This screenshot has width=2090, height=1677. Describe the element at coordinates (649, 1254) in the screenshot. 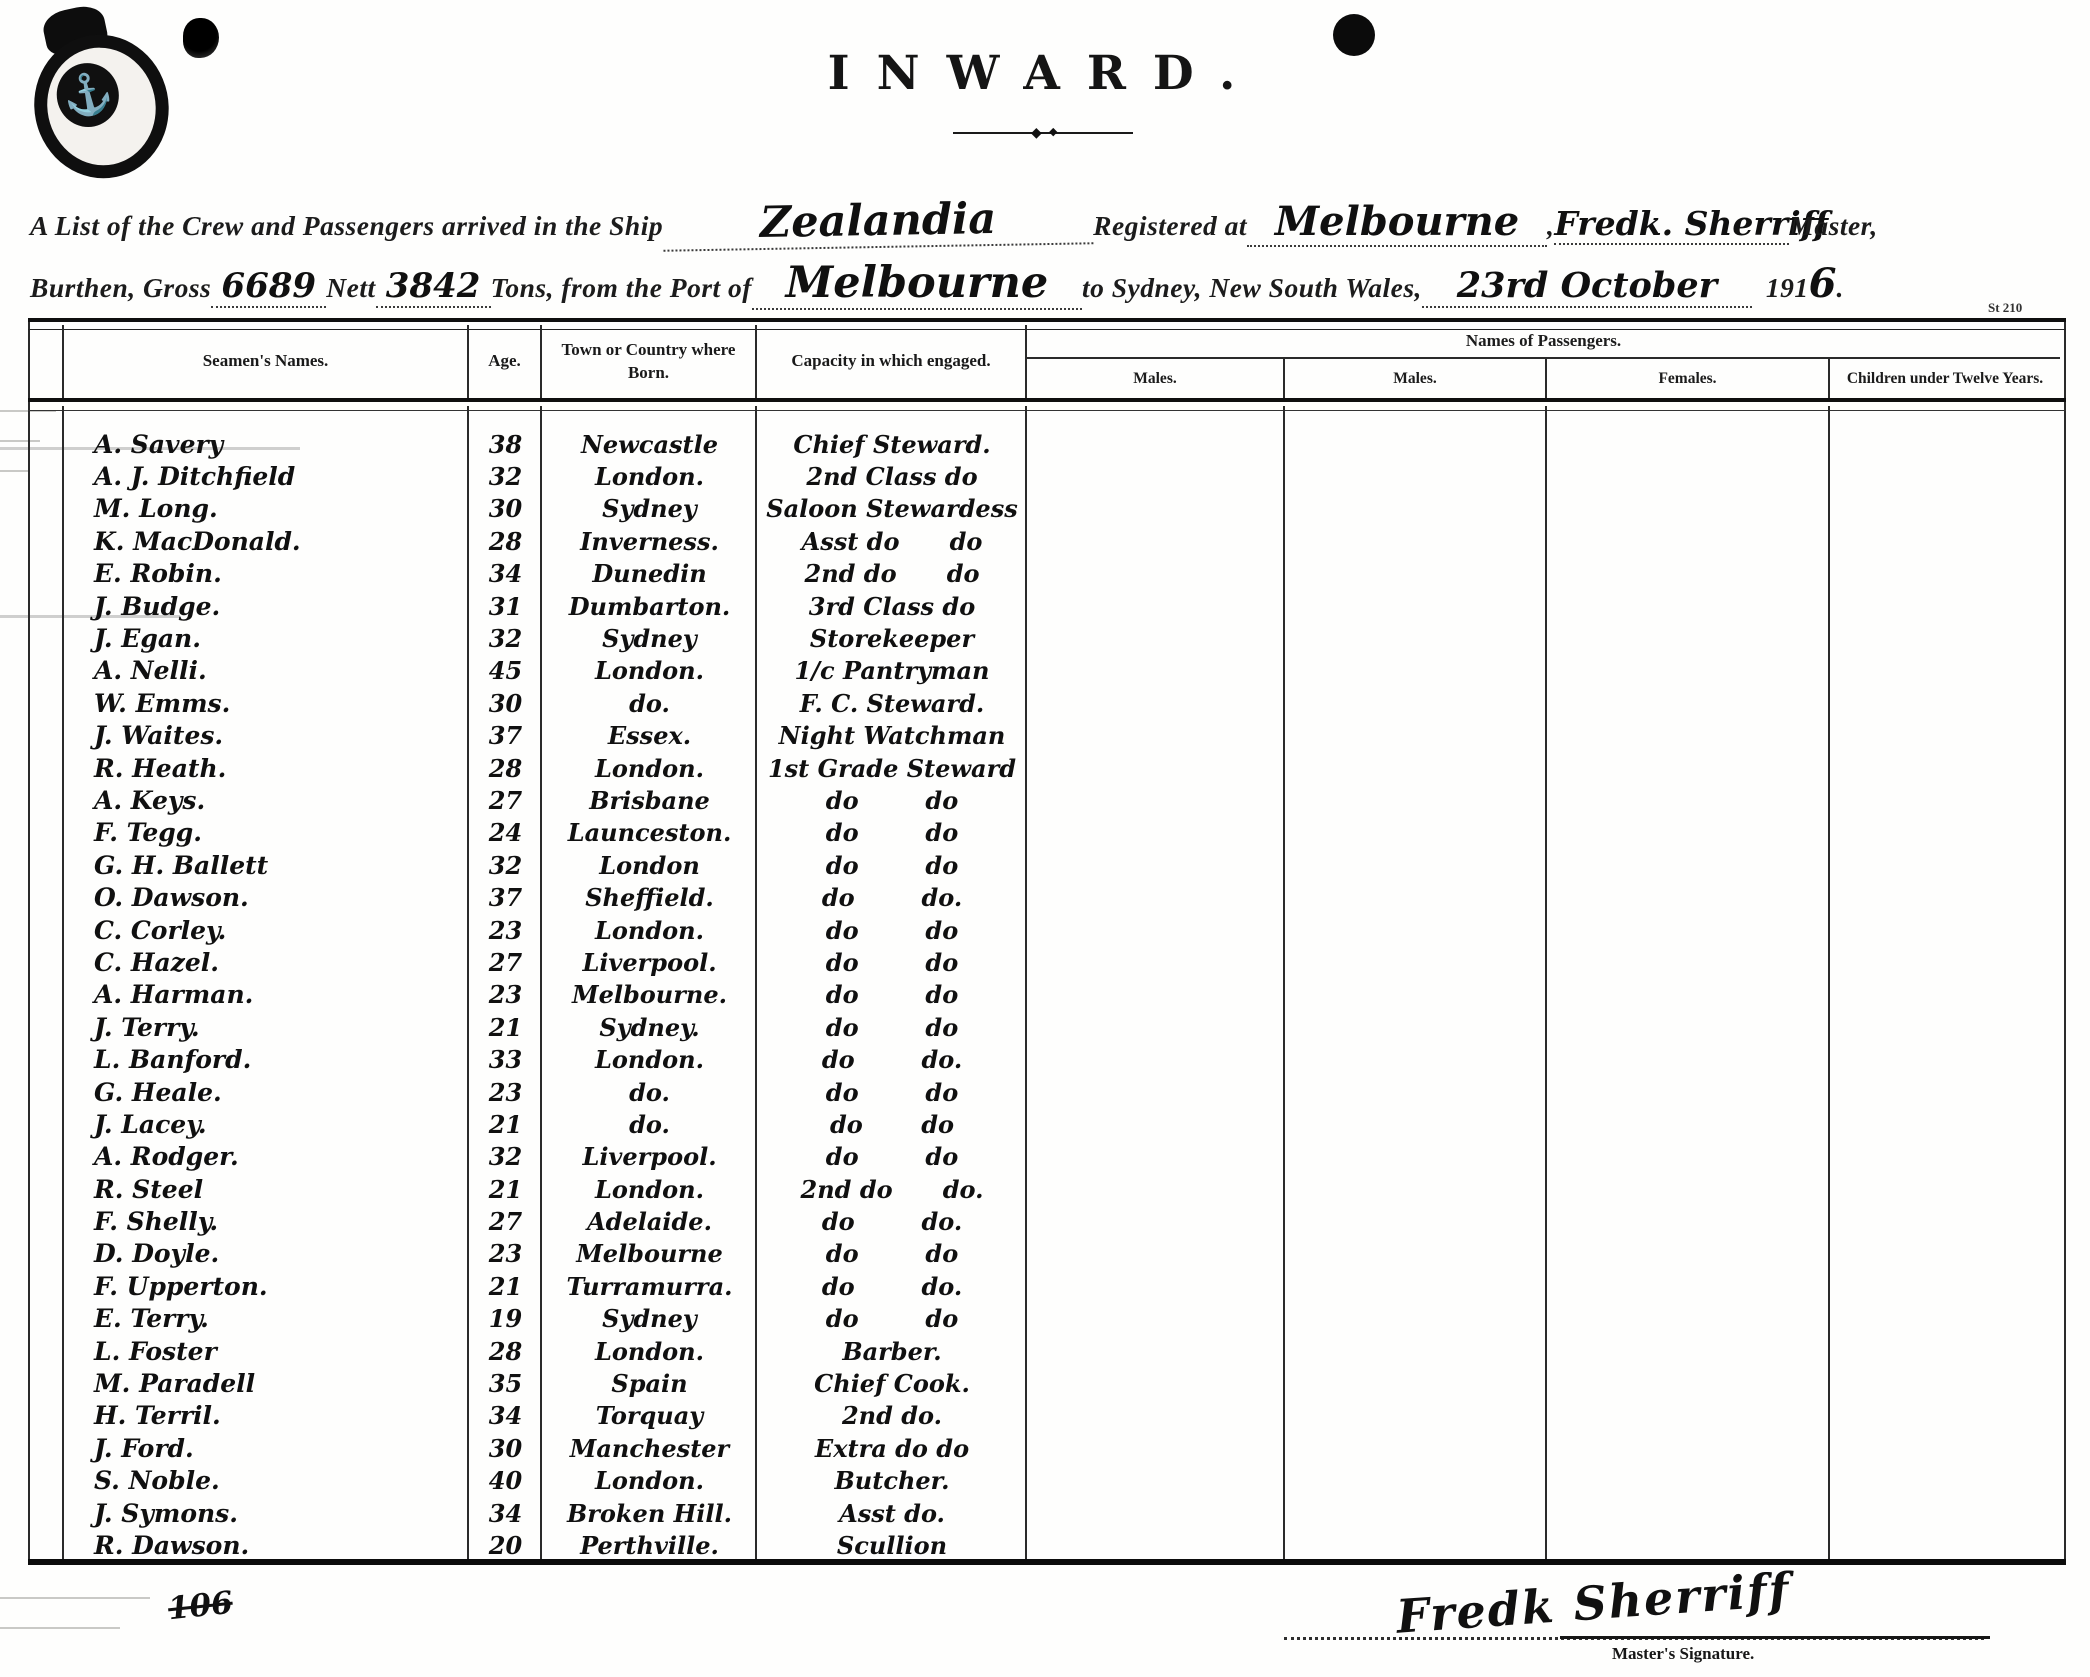

I see `town-cell: Melbourne` at that location.